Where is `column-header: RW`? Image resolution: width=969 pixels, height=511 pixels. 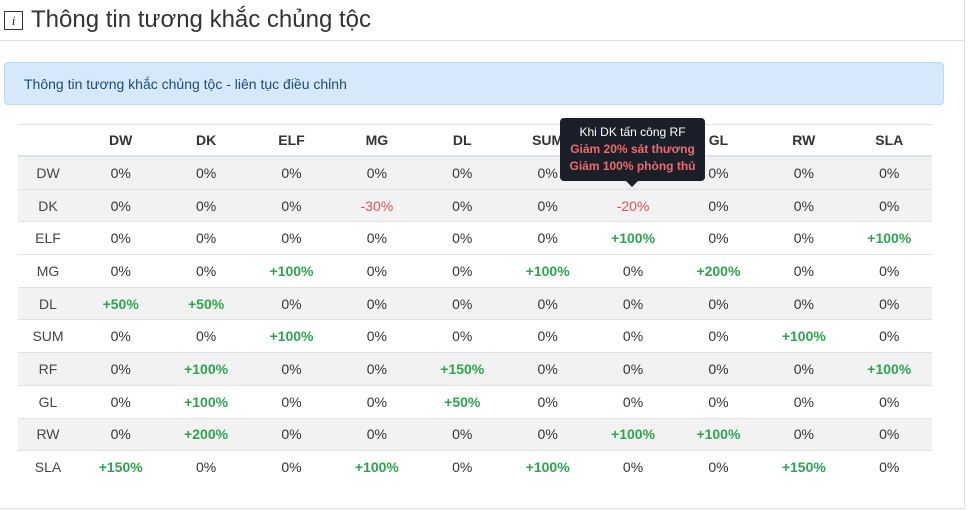
column-header: RW is located at coordinates (804, 140).